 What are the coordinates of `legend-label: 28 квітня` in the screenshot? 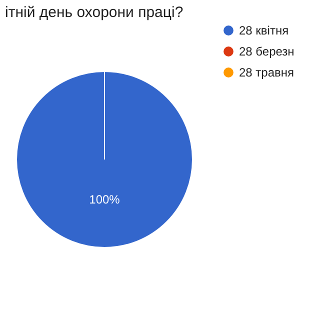 It's located at (264, 31).